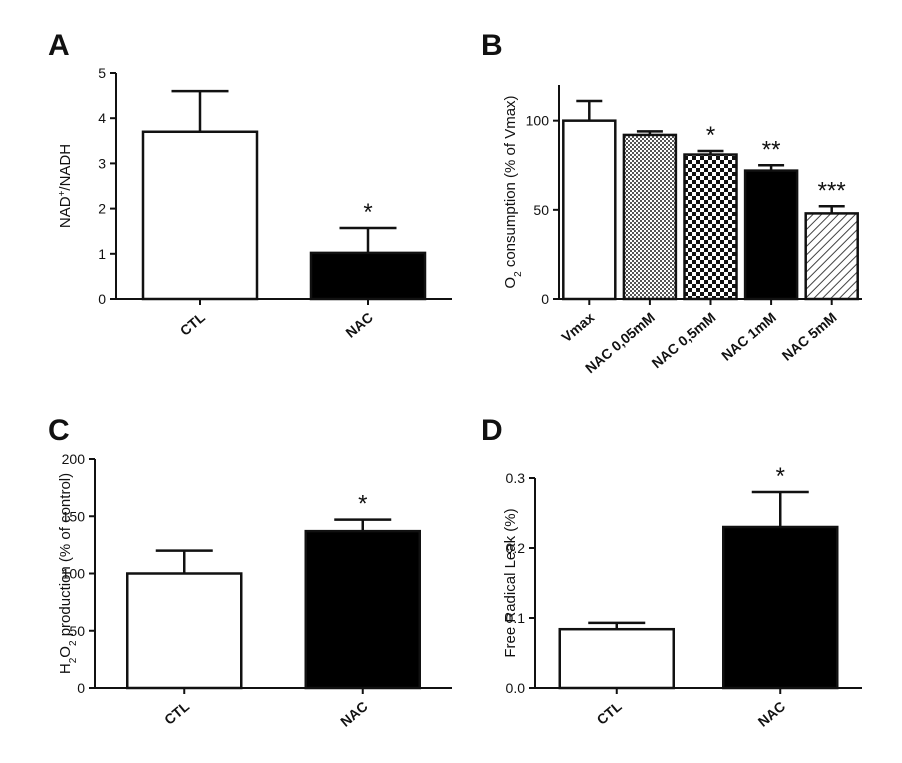  I want to click on y-tick-label: 2, so click(102, 209).